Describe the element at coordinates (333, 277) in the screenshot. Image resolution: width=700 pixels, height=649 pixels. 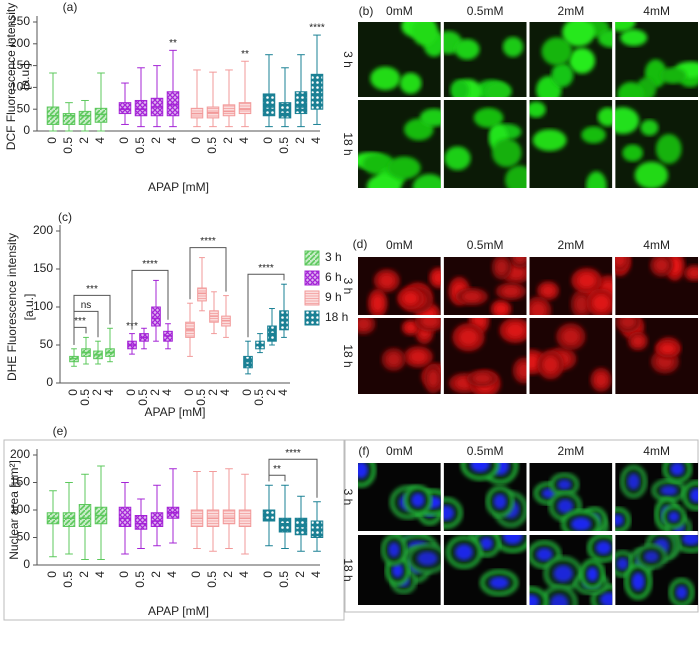
I see `legend-label: 6 h` at that location.